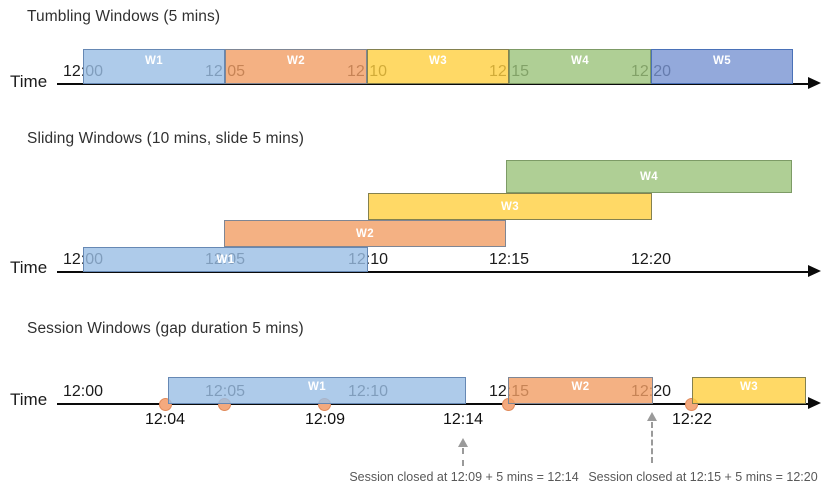  Describe the element at coordinates (464, 477) in the screenshot. I see `session-close-caption-1: Session closed at 12:09 + 5 mins = 12:14` at that location.